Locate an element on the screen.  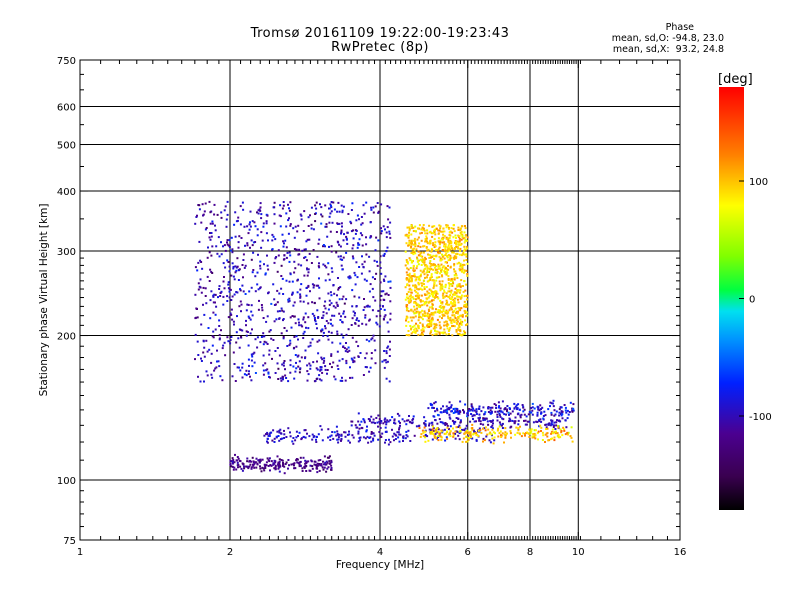
phase-line-o: mean, sd,O: -94.8, 23.0 is located at coordinates (667, 38).